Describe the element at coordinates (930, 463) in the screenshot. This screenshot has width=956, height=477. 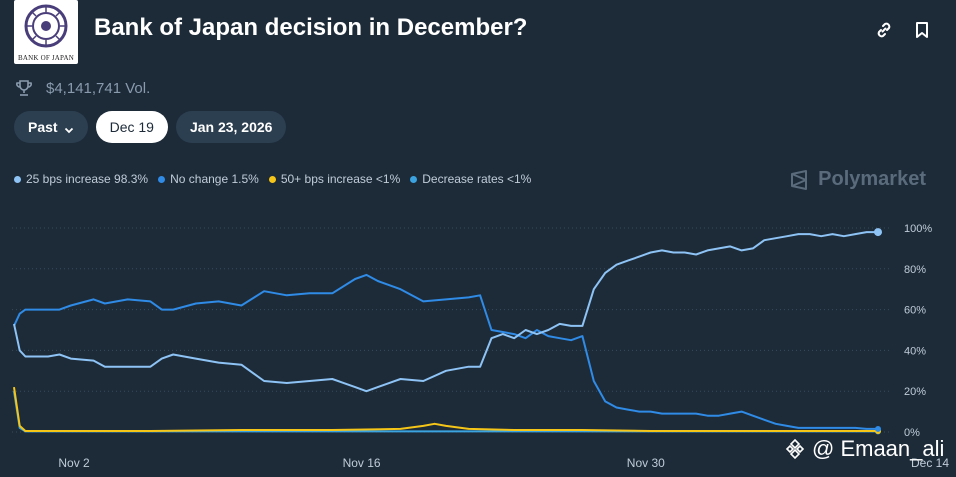
I see `x-tick-label: Dec 14` at that location.